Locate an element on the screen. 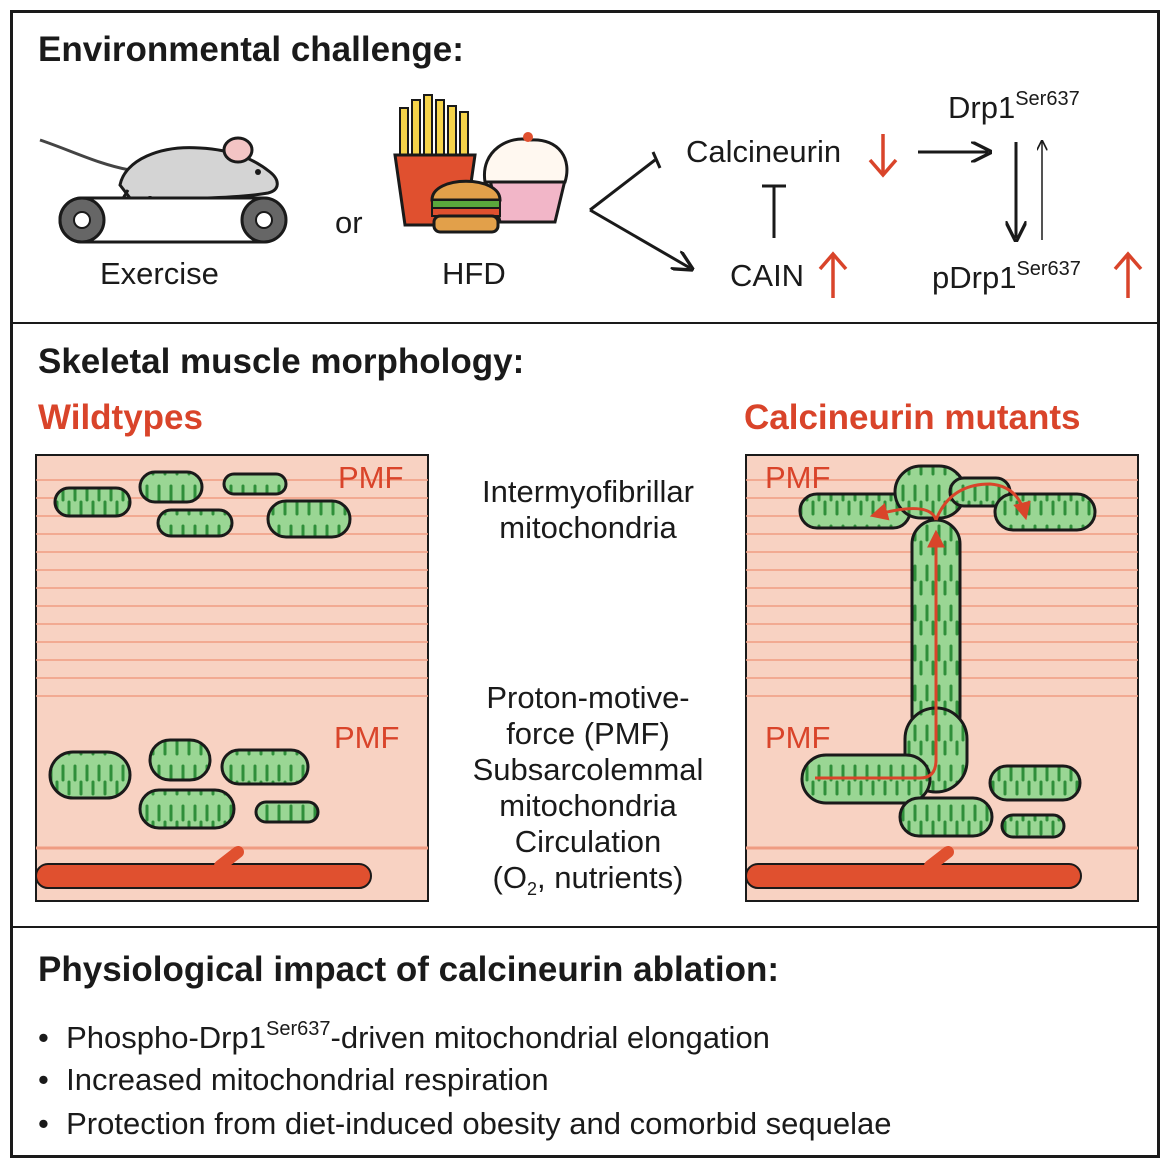 The height and width of the screenshot is (1172, 1174). morphology-title: Skeletal muscle morphology: is located at coordinates (281, 361).